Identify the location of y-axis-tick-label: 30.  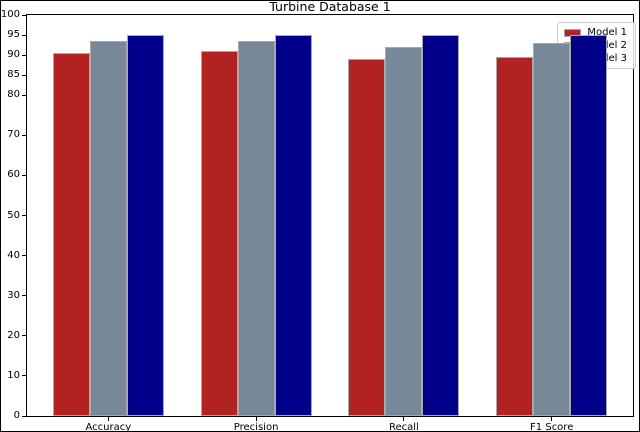
(13, 295).